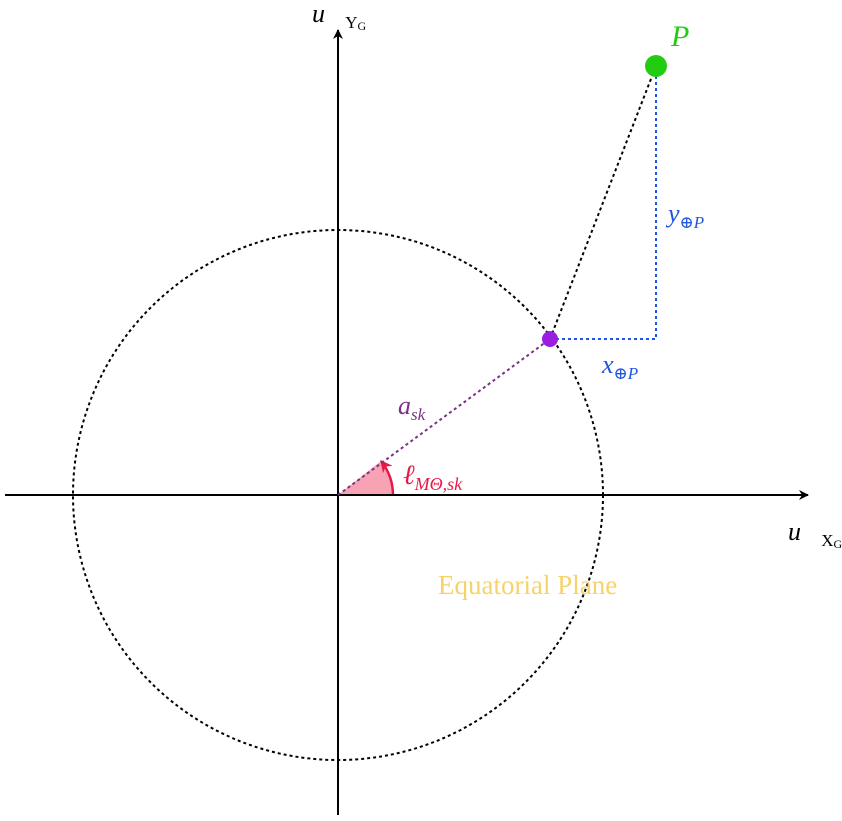 Image resolution: width=842 pixels, height=821 pixels. I want to click on point-label: P, so click(679, 36).